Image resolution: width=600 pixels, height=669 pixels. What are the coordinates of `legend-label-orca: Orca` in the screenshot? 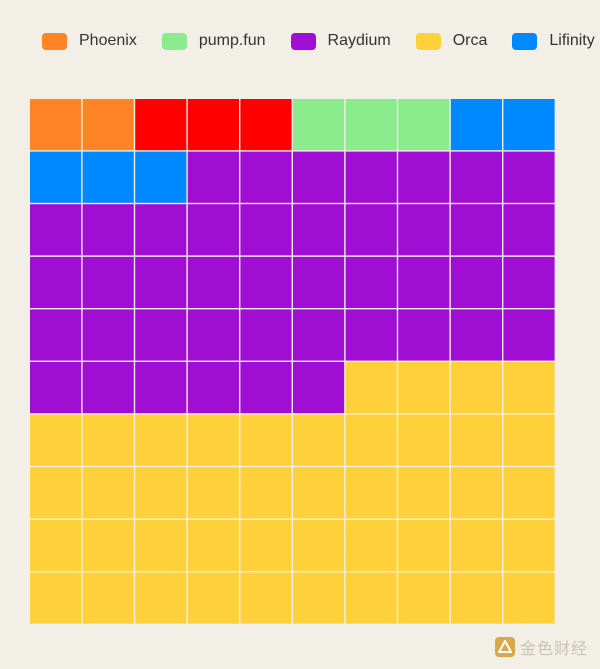 It's located at (470, 40).